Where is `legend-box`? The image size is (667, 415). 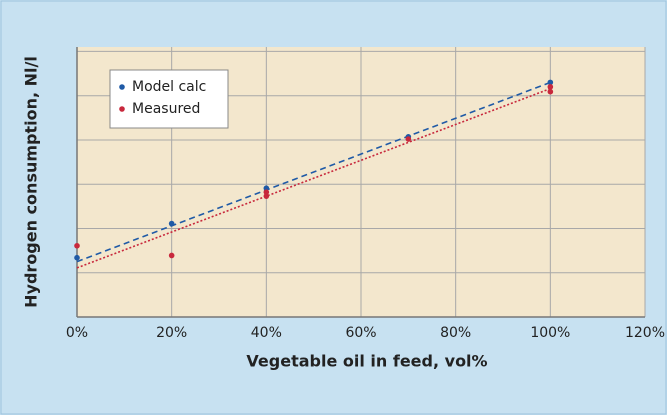
legend-box is located at coordinates (169, 99).